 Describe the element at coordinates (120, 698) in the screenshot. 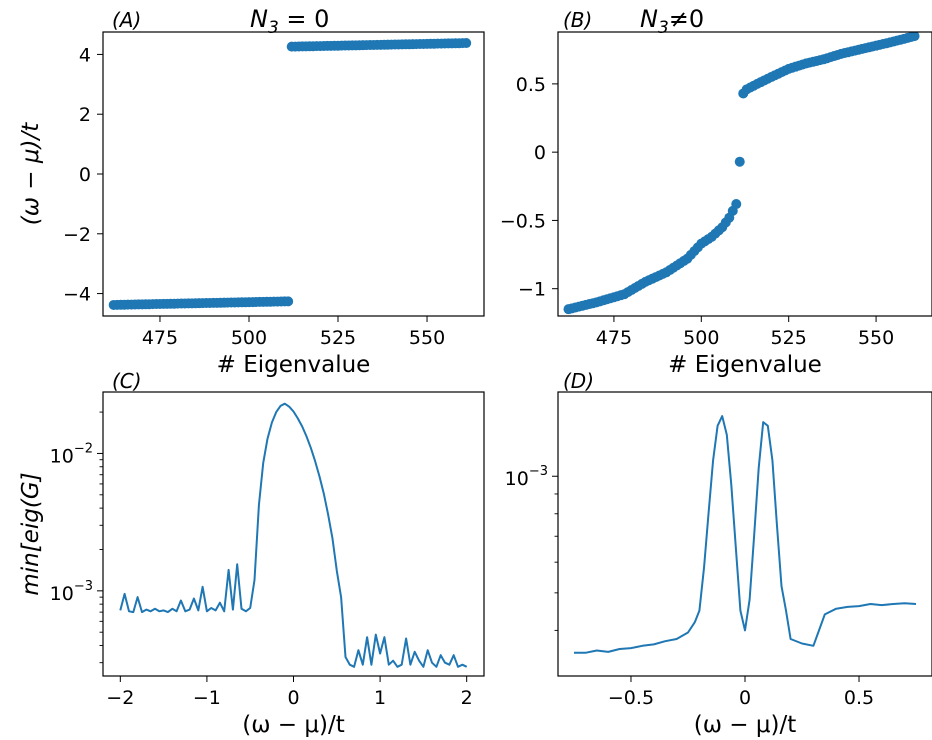

I see `x-tick-label: −2` at that location.